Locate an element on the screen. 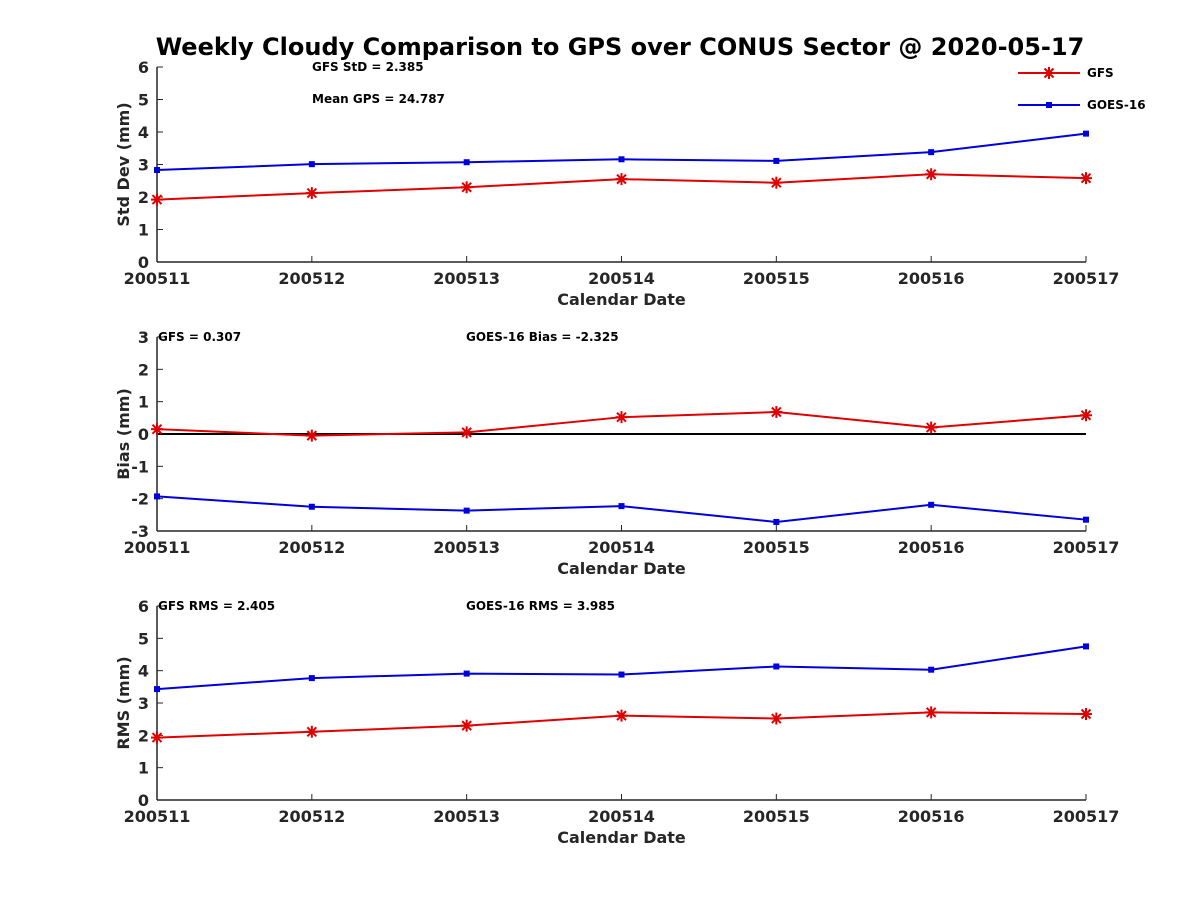 The width and height of the screenshot is (1200, 900). stat-annotation: GFS StD = 2.385 is located at coordinates (368, 67).